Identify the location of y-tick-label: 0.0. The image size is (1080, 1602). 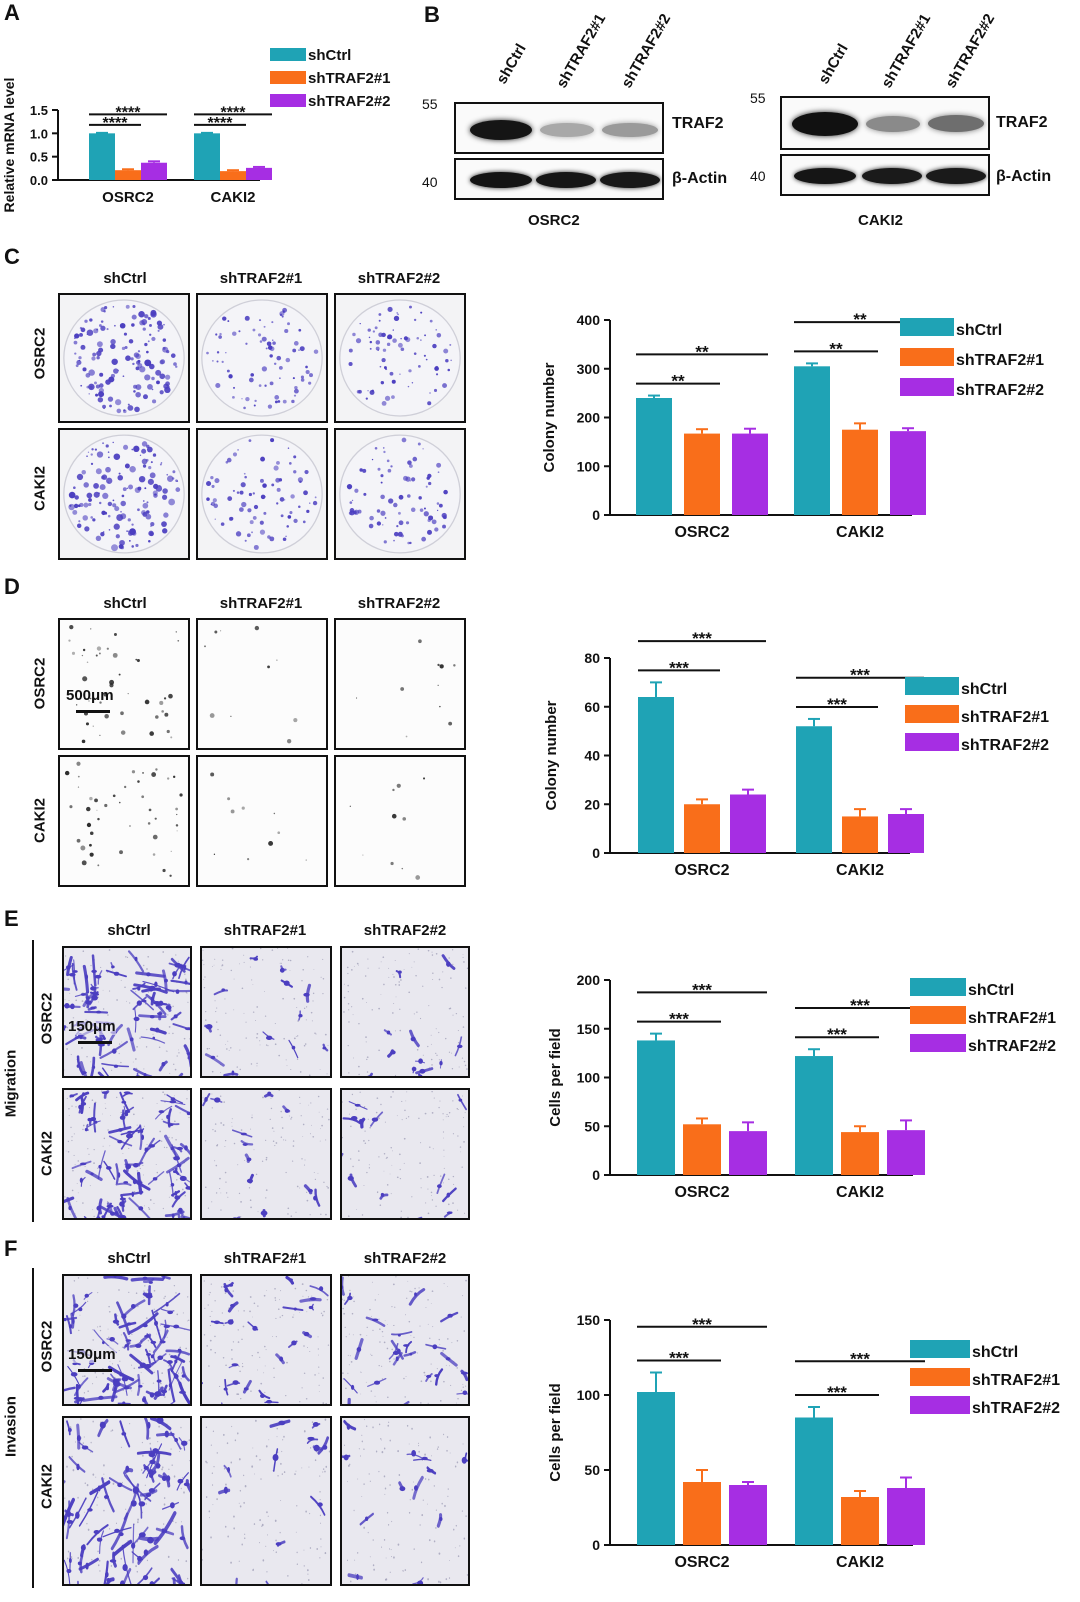
(39, 180).